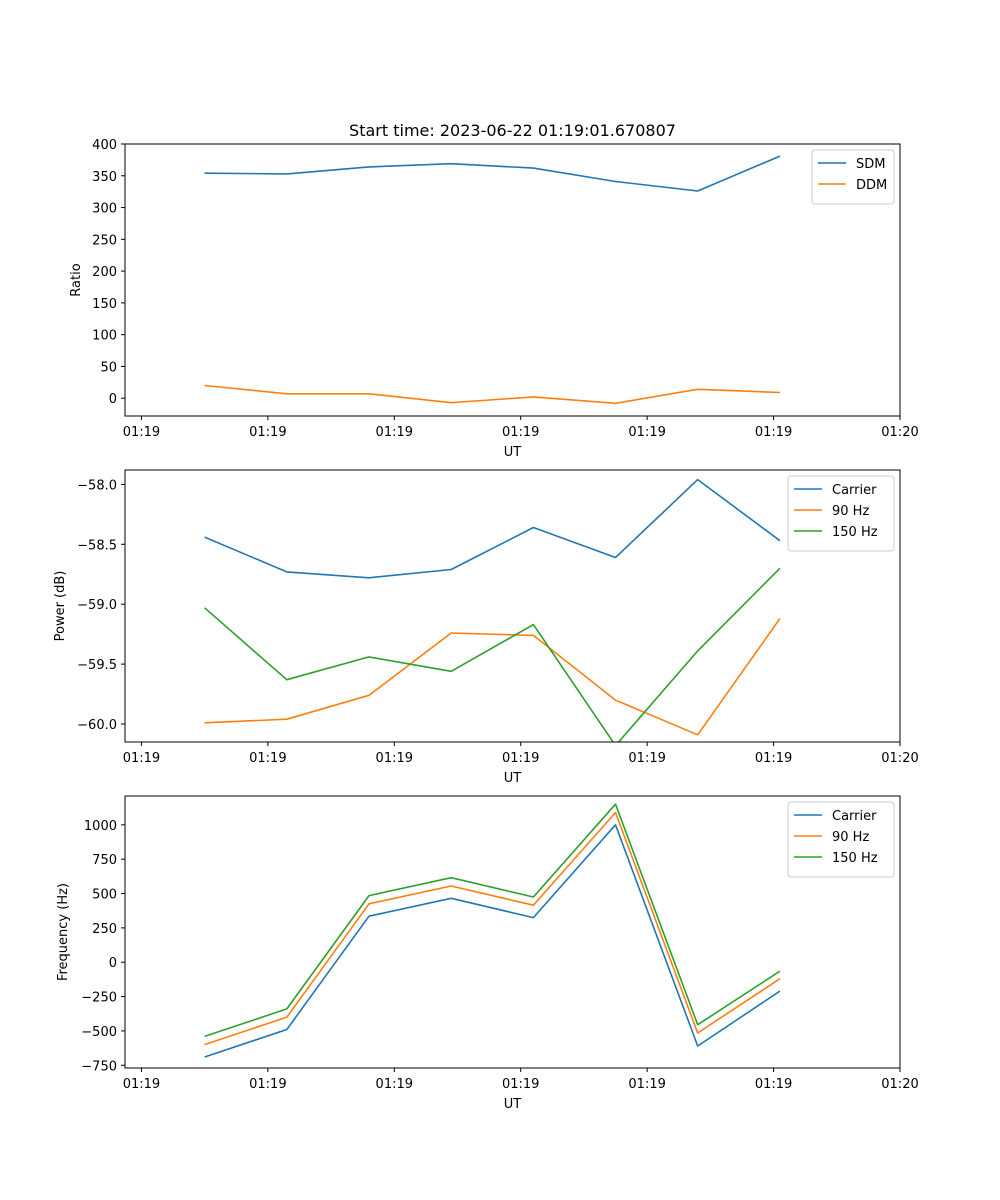  What do you see at coordinates (104, 177) in the screenshot?
I see `y-tick-label: 350` at bounding box center [104, 177].